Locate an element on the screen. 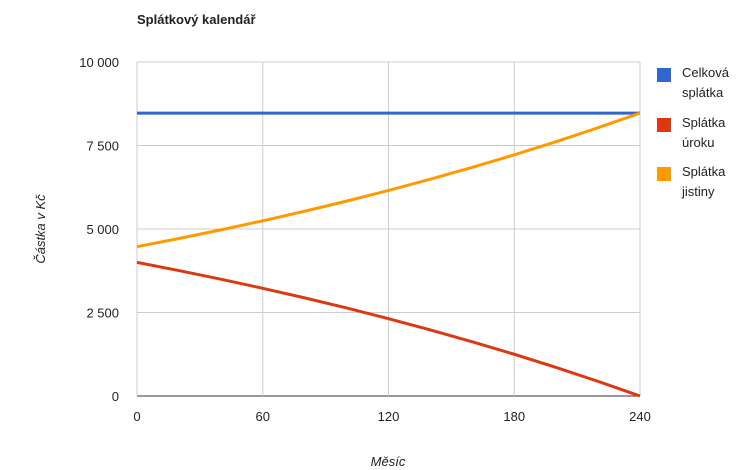 This screenshot has height=470, width=744. legend-label: Splátka jistiny is located at coordinates (704, 181).